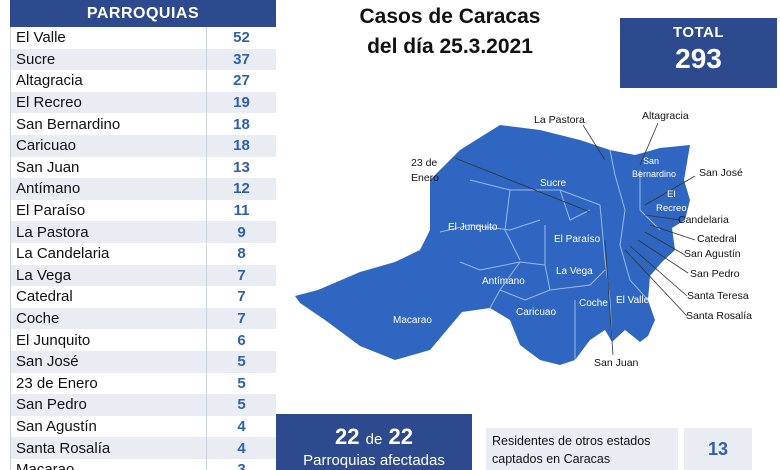 The height and width of the screenshot is (470, 780). I want to click on table-row: El Valle 52, so click(143, 38).